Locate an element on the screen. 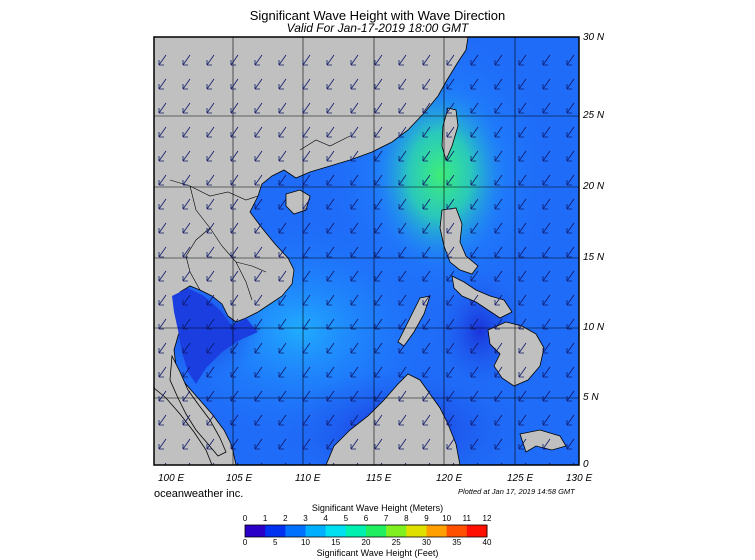 The width and height of the screenshot is (755, 560). land-borneo is located at coordinates (393, 419).